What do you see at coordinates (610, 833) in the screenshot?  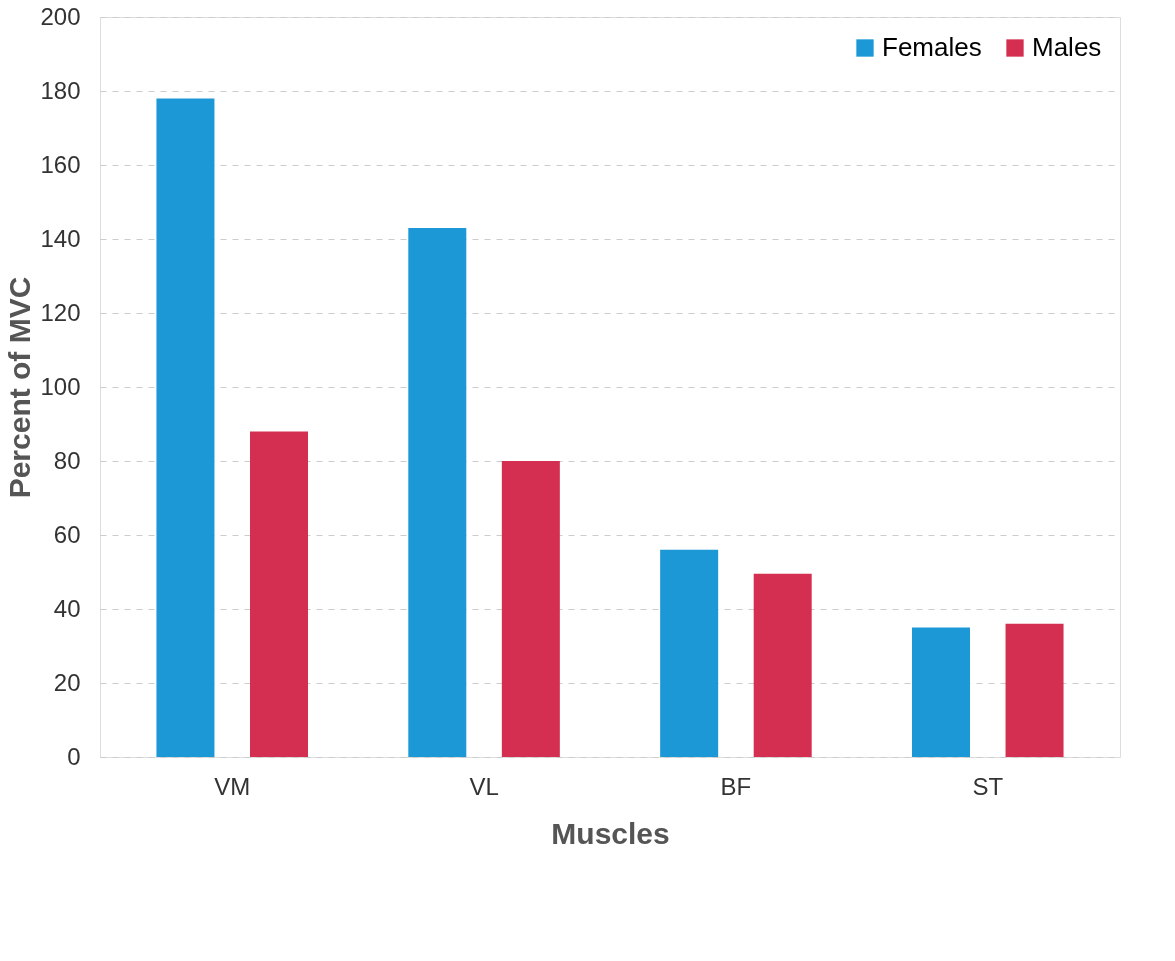 I see `x-axis-title: Muscles` at bounding box center [610, 833].